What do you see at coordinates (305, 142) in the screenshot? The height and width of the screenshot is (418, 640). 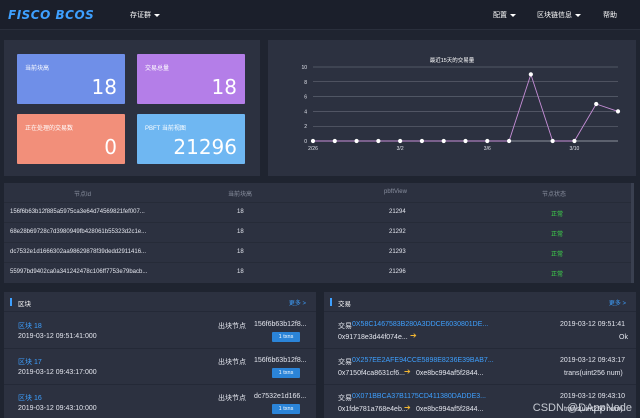 I see `y-tick-label: 0` at bounding box center [305, 142].